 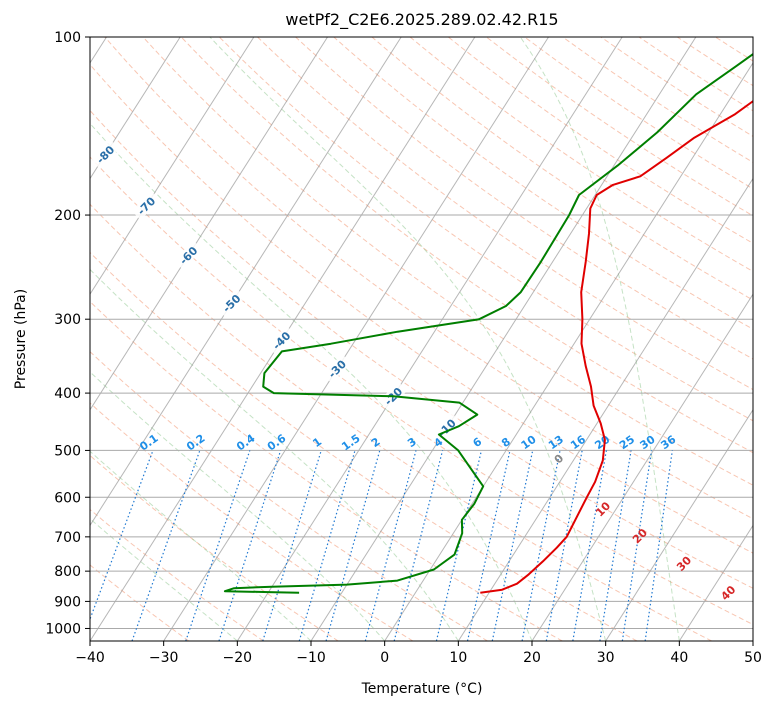 I want to click on y-tick-label: 200, so click(x=67, y=216).